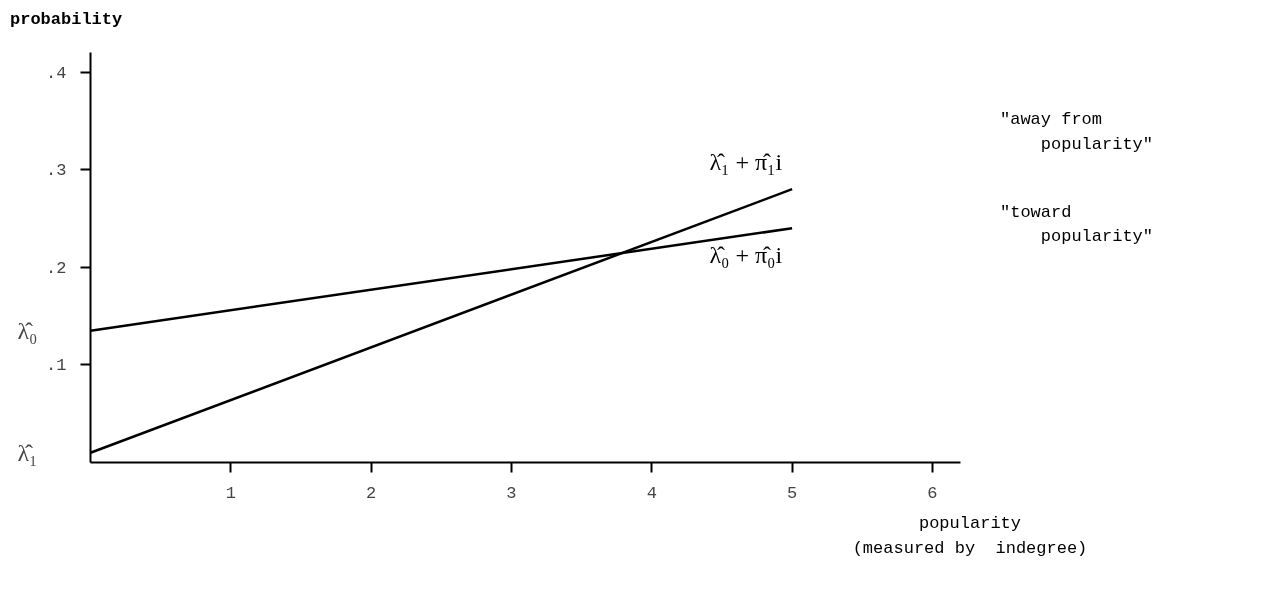  What do you see at coordinates (1077, 132) in the screenshot?
I see `text: "away from popularity"` at bounding box center [1077, 132].